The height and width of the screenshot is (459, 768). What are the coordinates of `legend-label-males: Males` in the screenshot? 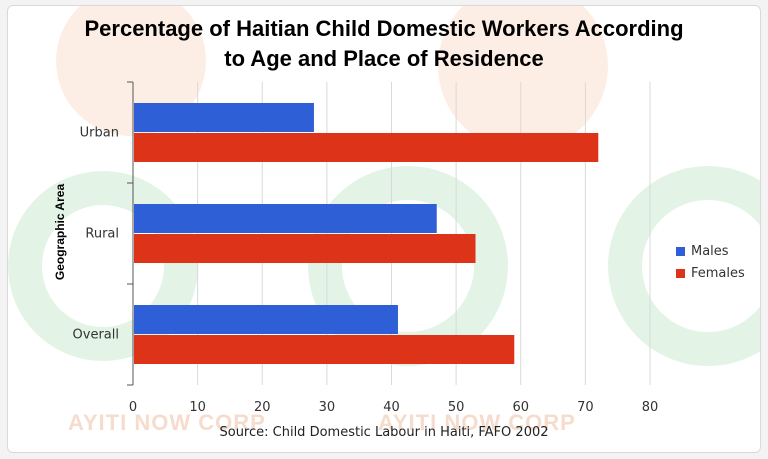 It's located at (710, 251).